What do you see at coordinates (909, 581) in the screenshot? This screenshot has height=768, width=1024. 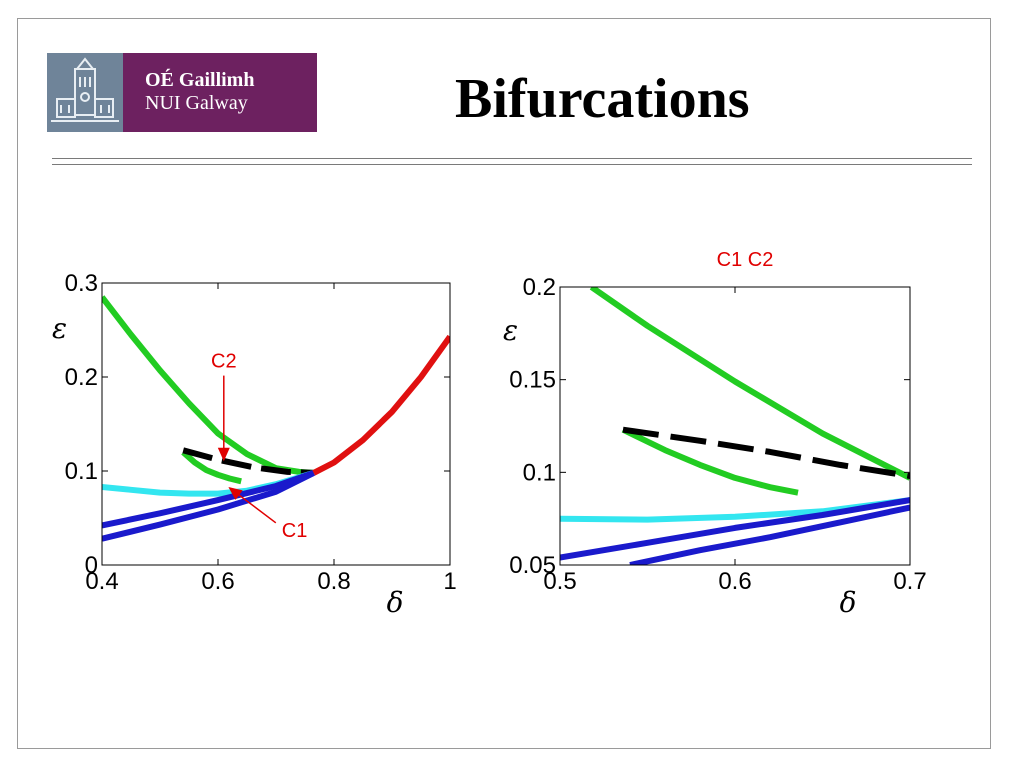 I see `x-tick-label: 0.7` at bounding box center [909, 581].